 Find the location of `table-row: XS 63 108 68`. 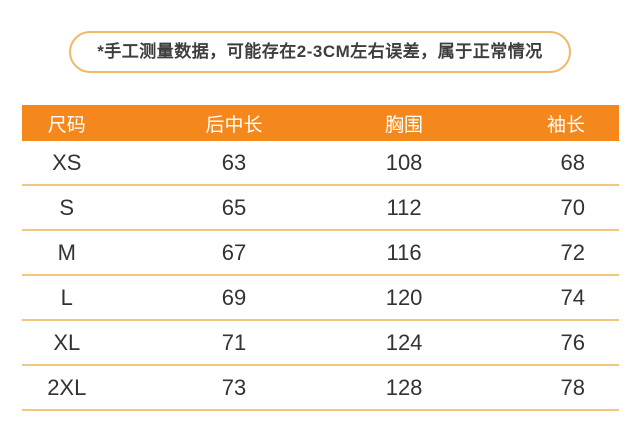

table-row: XS 63 108 68 is located at coordinates (320, 163).